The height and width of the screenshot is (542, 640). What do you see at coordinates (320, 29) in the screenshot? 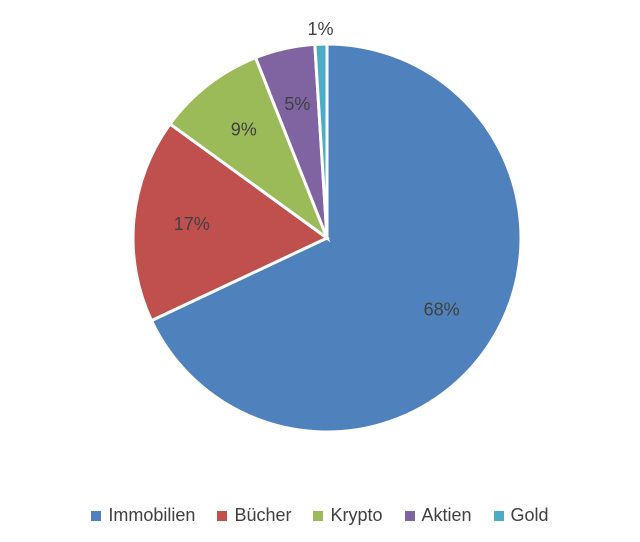
I see `data-label: 1%` at bounding box center [320, 29].